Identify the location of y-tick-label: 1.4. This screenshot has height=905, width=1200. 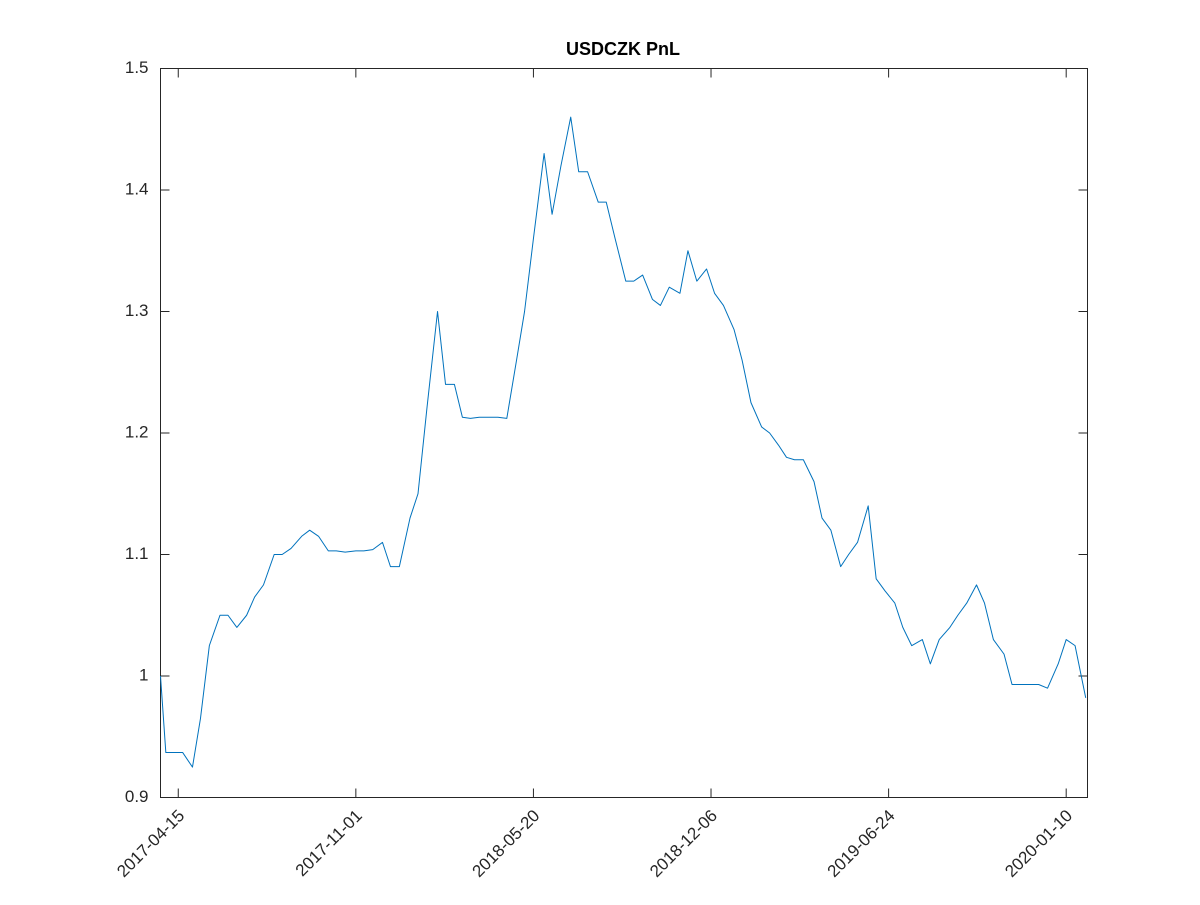
(137, 188).